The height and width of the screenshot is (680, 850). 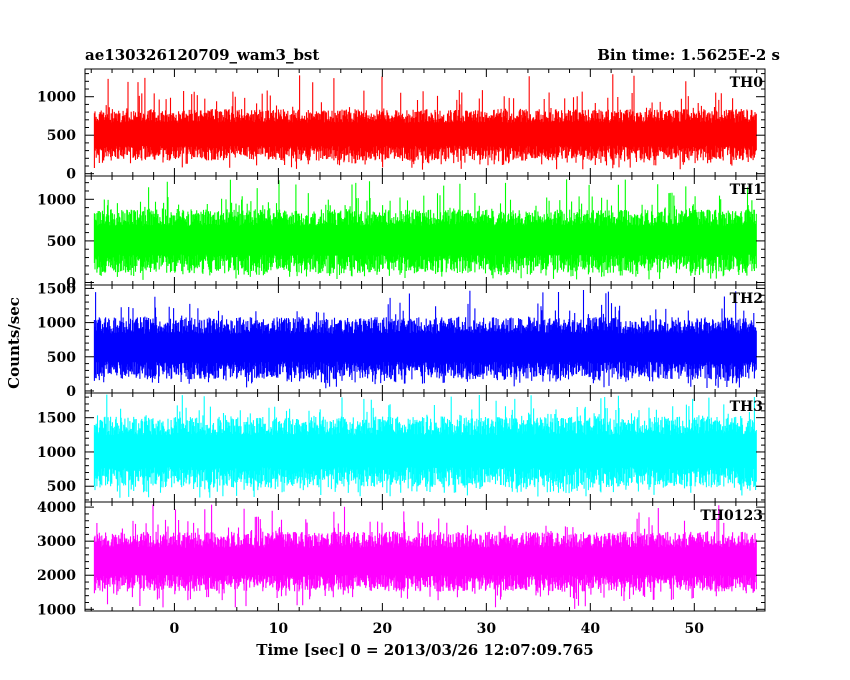 I want to click on series-th1, so click(x=425, y=229).